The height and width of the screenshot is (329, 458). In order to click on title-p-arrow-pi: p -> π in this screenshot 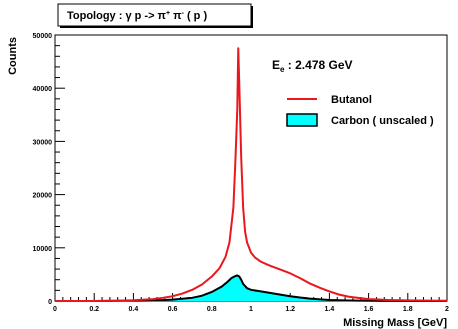, I will do `click(149, 16)`.